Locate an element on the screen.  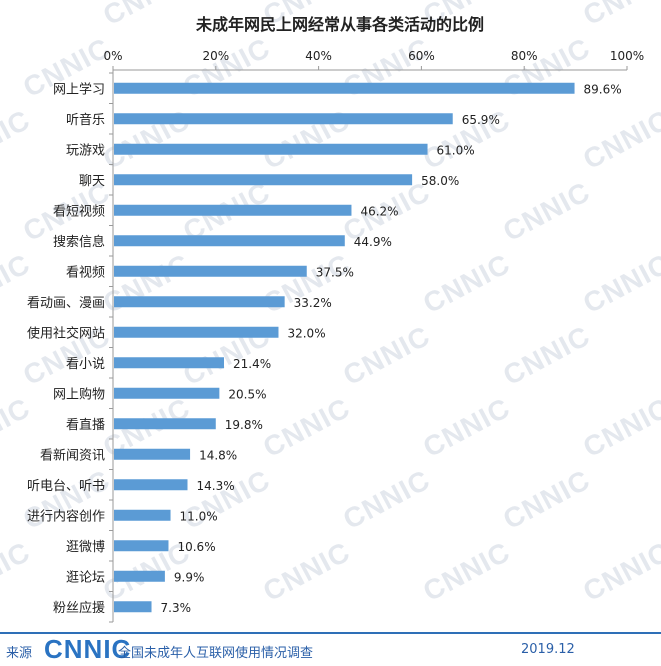
category-label: 玩游戏 is located at coordinates (85, 150).